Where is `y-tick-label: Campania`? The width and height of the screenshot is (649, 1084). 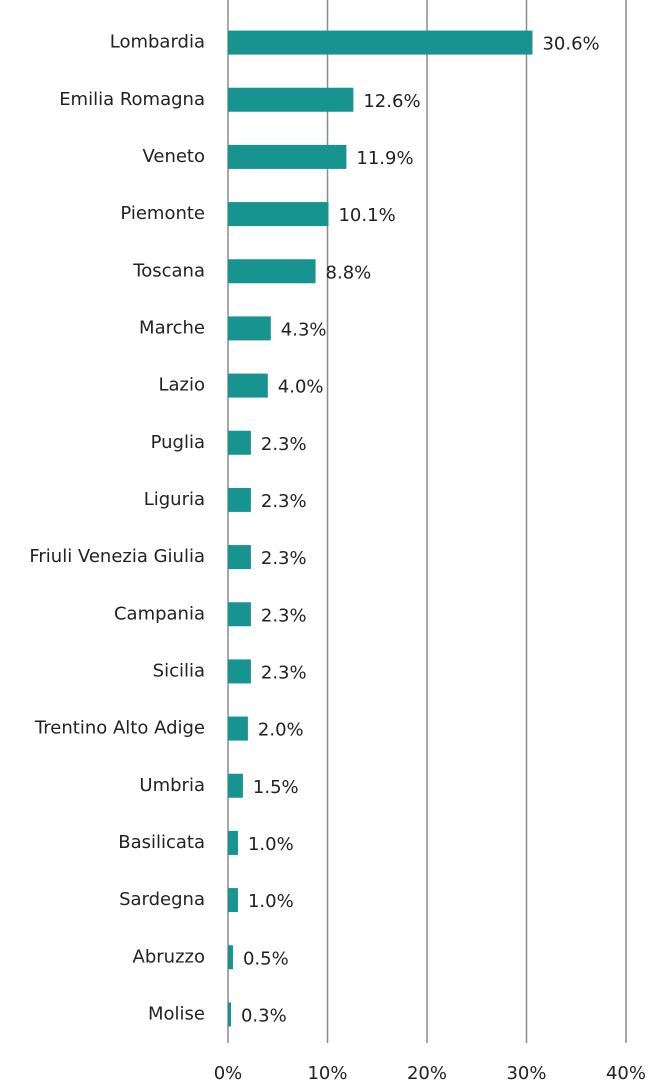
y-tick-label: Campania is located at coordinates (159, 613).